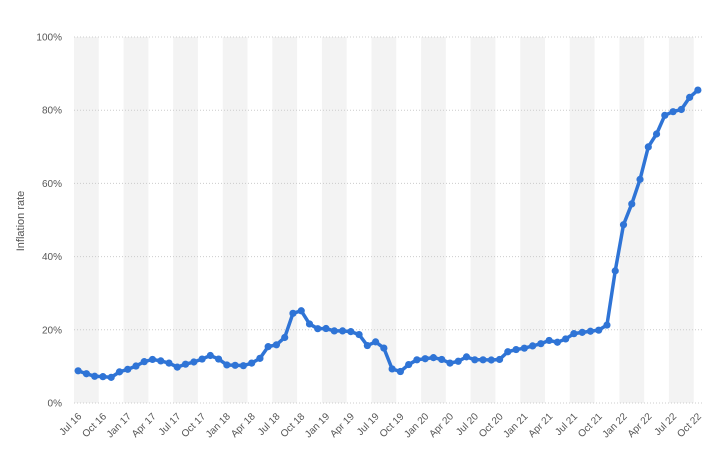 The width and height of the screenshot is (718, 466). I want to click on x-tick-label: Jan 19, so click(317, 425).